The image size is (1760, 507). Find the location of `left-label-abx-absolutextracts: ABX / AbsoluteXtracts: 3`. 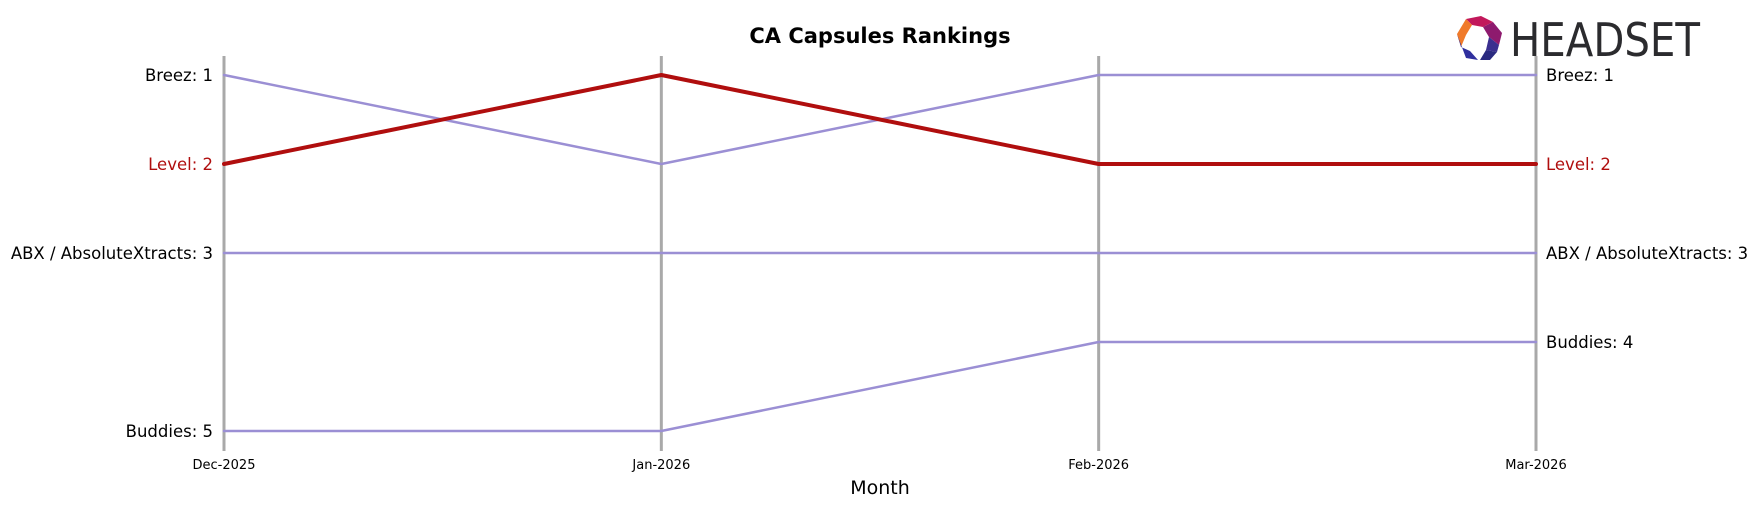

left-label-abx-absolutextracts: ABX / AbsoluteXtracts: 3 is located at coordinates (112, 253).